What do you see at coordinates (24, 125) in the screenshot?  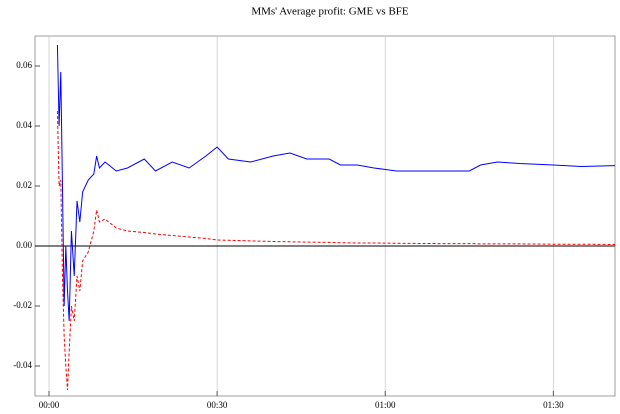 I see `y-tick-label: 0.04` at bounding box center [24, 125].